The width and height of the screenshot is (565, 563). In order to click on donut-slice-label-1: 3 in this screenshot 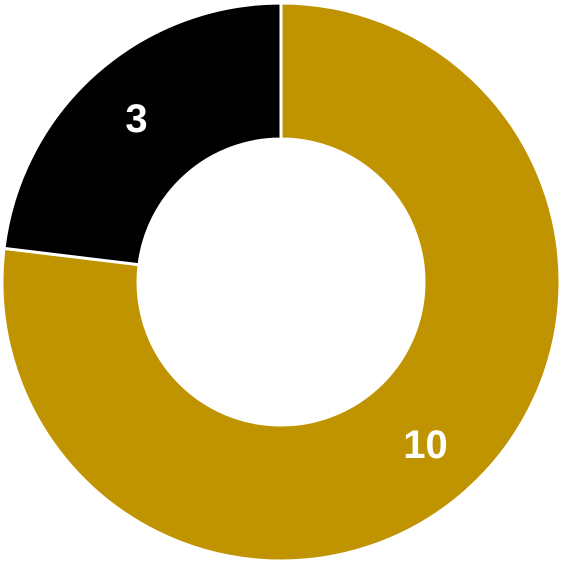, I will do `click(136, 119)`.